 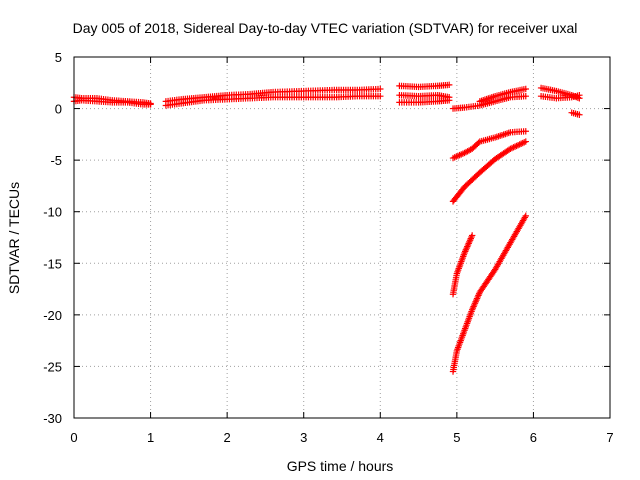 I want to click on x-tick-label: 6, so click(x=533, y=437).